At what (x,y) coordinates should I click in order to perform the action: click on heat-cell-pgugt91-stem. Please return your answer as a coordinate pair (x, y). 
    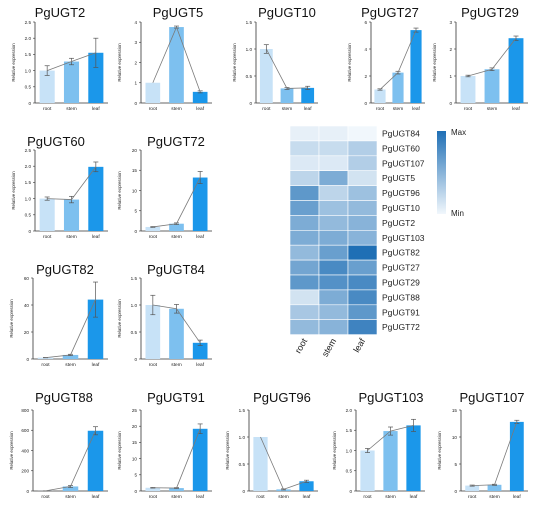
    Looking at the image, I should click on (333, 312).